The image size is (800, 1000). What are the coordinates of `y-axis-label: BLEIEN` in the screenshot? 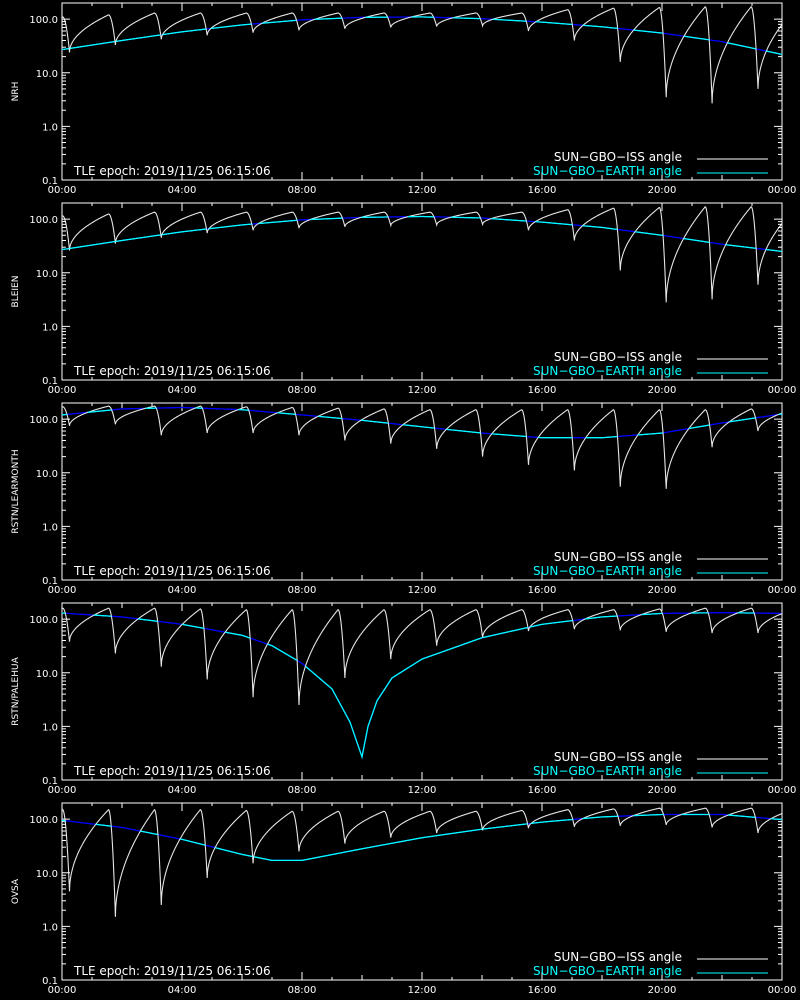 It's located at (16, 292).